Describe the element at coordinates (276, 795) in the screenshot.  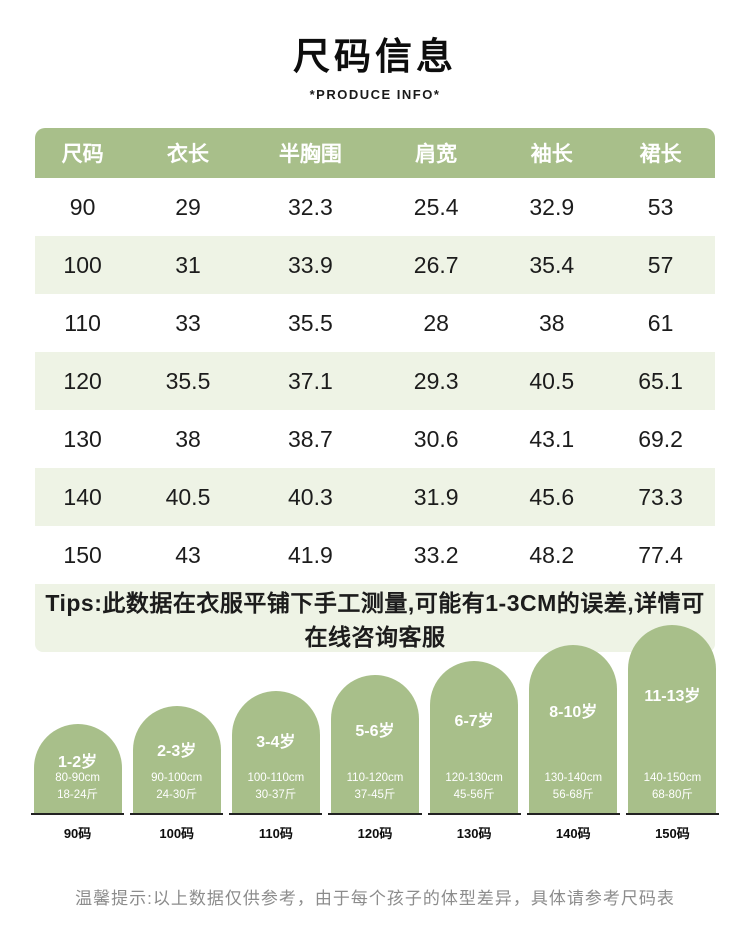
I see `dome-weight-range: 30-37斤` at that location.